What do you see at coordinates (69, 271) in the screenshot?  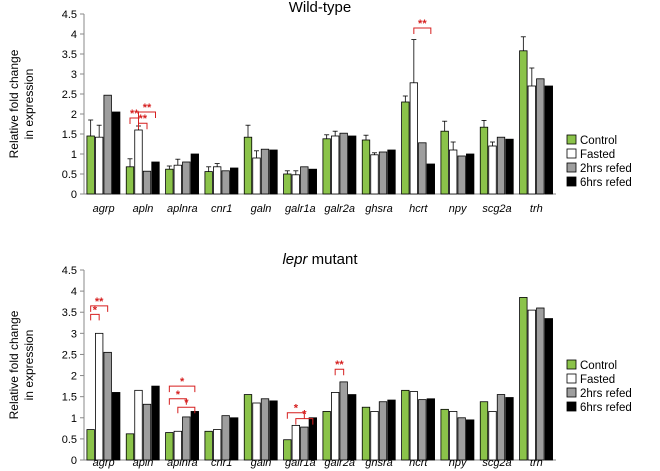 I see `y-tick-label: 4.5` at bounding box center [69, 271].